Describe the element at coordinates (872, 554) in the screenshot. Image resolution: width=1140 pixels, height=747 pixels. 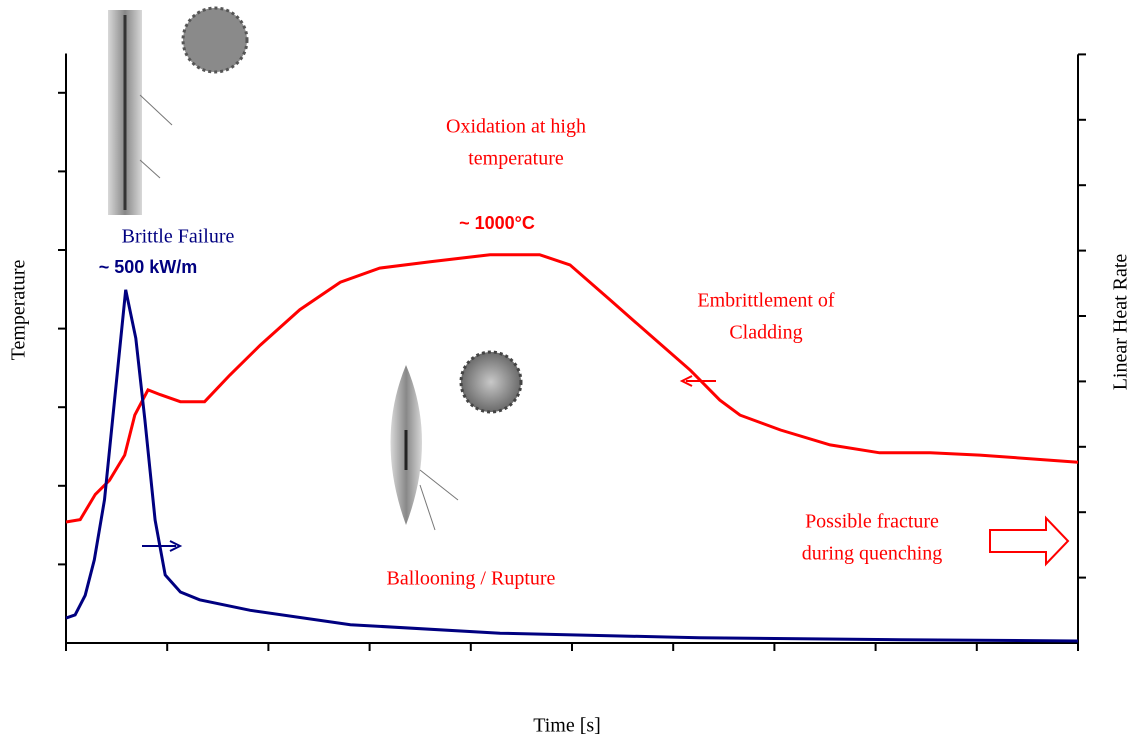
I see `annotation: during quenching` at that location.